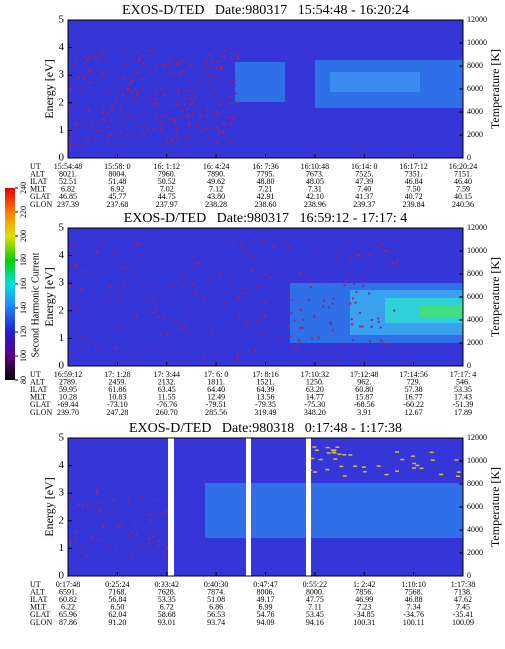 This screenshot has height=649, width=505. Describe the element at coordinates (68, 412) in the screenshot. I see `table-cell: 239.70` at that location.